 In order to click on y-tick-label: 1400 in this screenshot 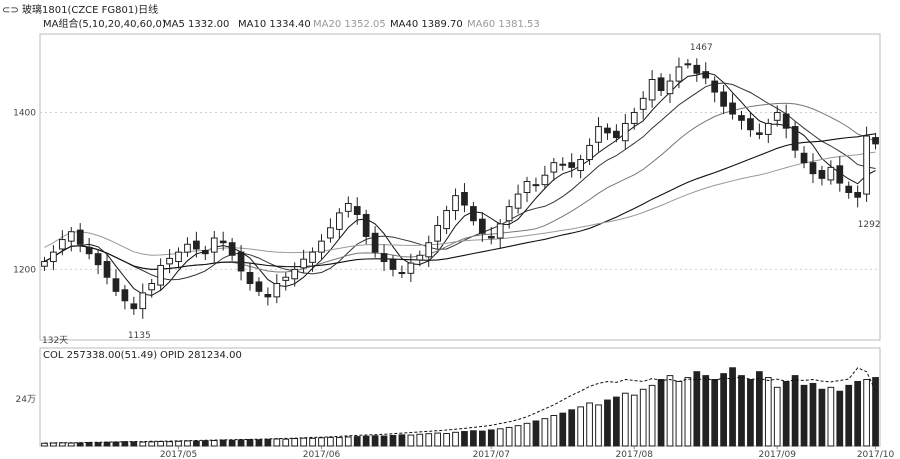, I will do `click(24, 113)`.